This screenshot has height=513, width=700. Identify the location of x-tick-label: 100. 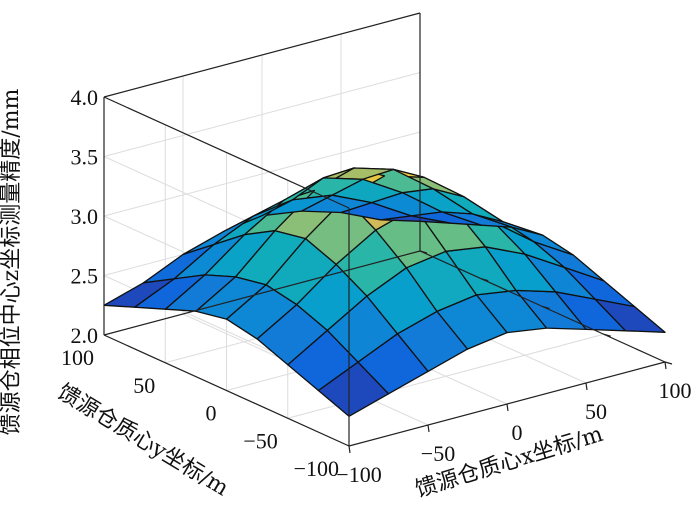
(675, 390).